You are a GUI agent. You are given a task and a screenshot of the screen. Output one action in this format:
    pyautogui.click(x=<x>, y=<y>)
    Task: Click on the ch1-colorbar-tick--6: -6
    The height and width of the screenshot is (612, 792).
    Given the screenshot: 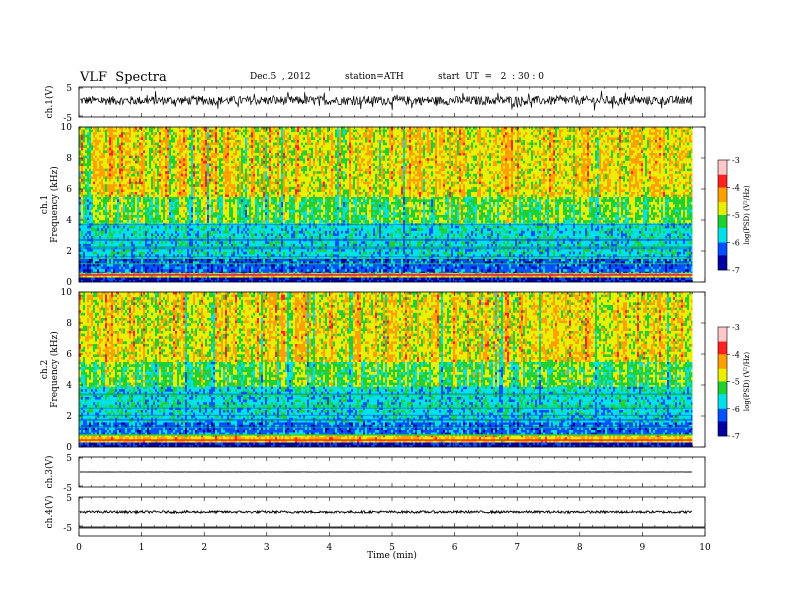 What is the action you would take?
    pyautogui.click(x=736, y=243)
    